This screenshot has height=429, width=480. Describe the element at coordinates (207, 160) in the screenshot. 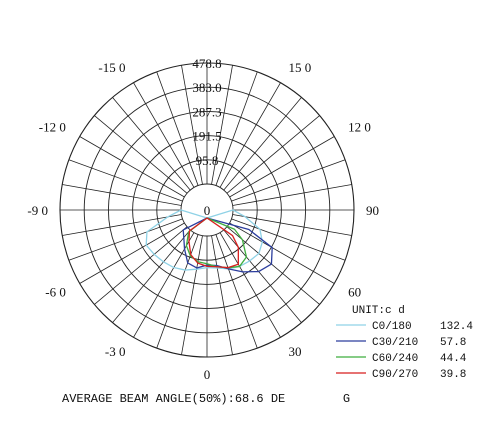

I see `radial-tick-label: 95.8` at that location.